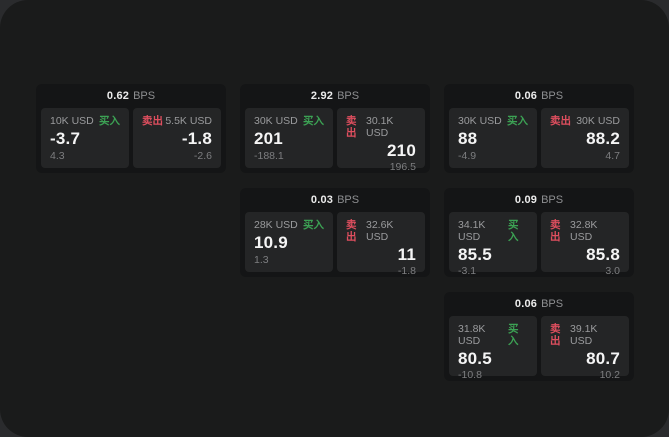 This screenshot has height=437, width=669. Describe the element at coordinates (131, 96) in the screenshot. I see `card-header: 0.62 BPS` at that location.